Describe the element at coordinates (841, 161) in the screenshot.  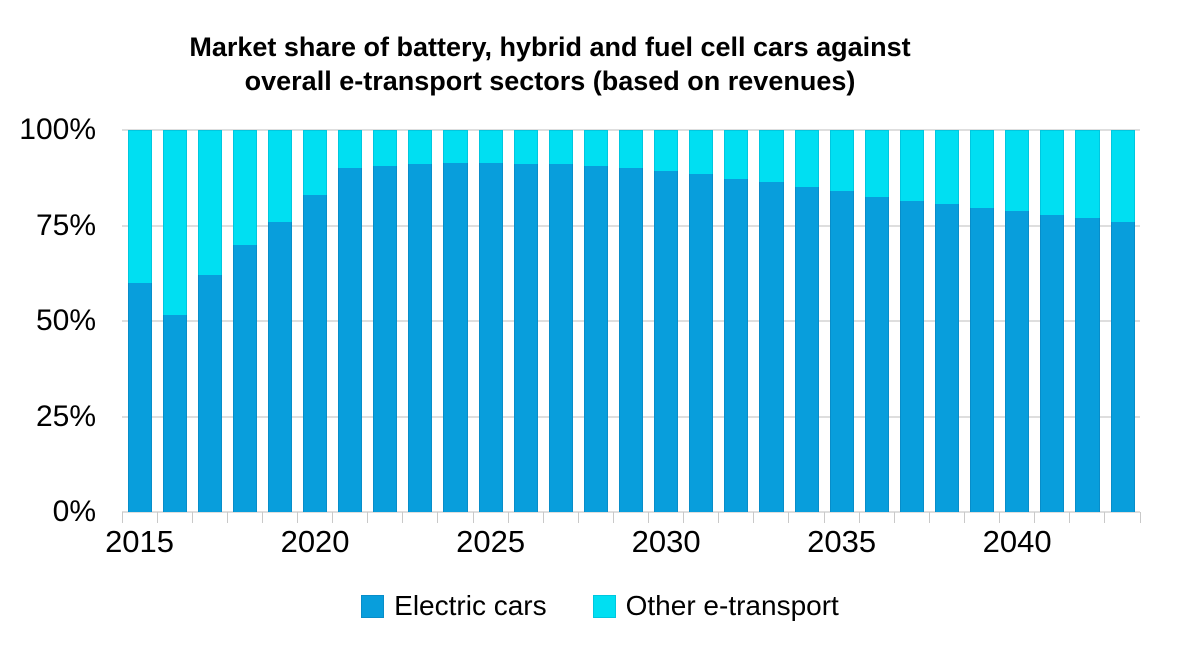
I see `bar-segment-other-e-transport-2035` at that location.